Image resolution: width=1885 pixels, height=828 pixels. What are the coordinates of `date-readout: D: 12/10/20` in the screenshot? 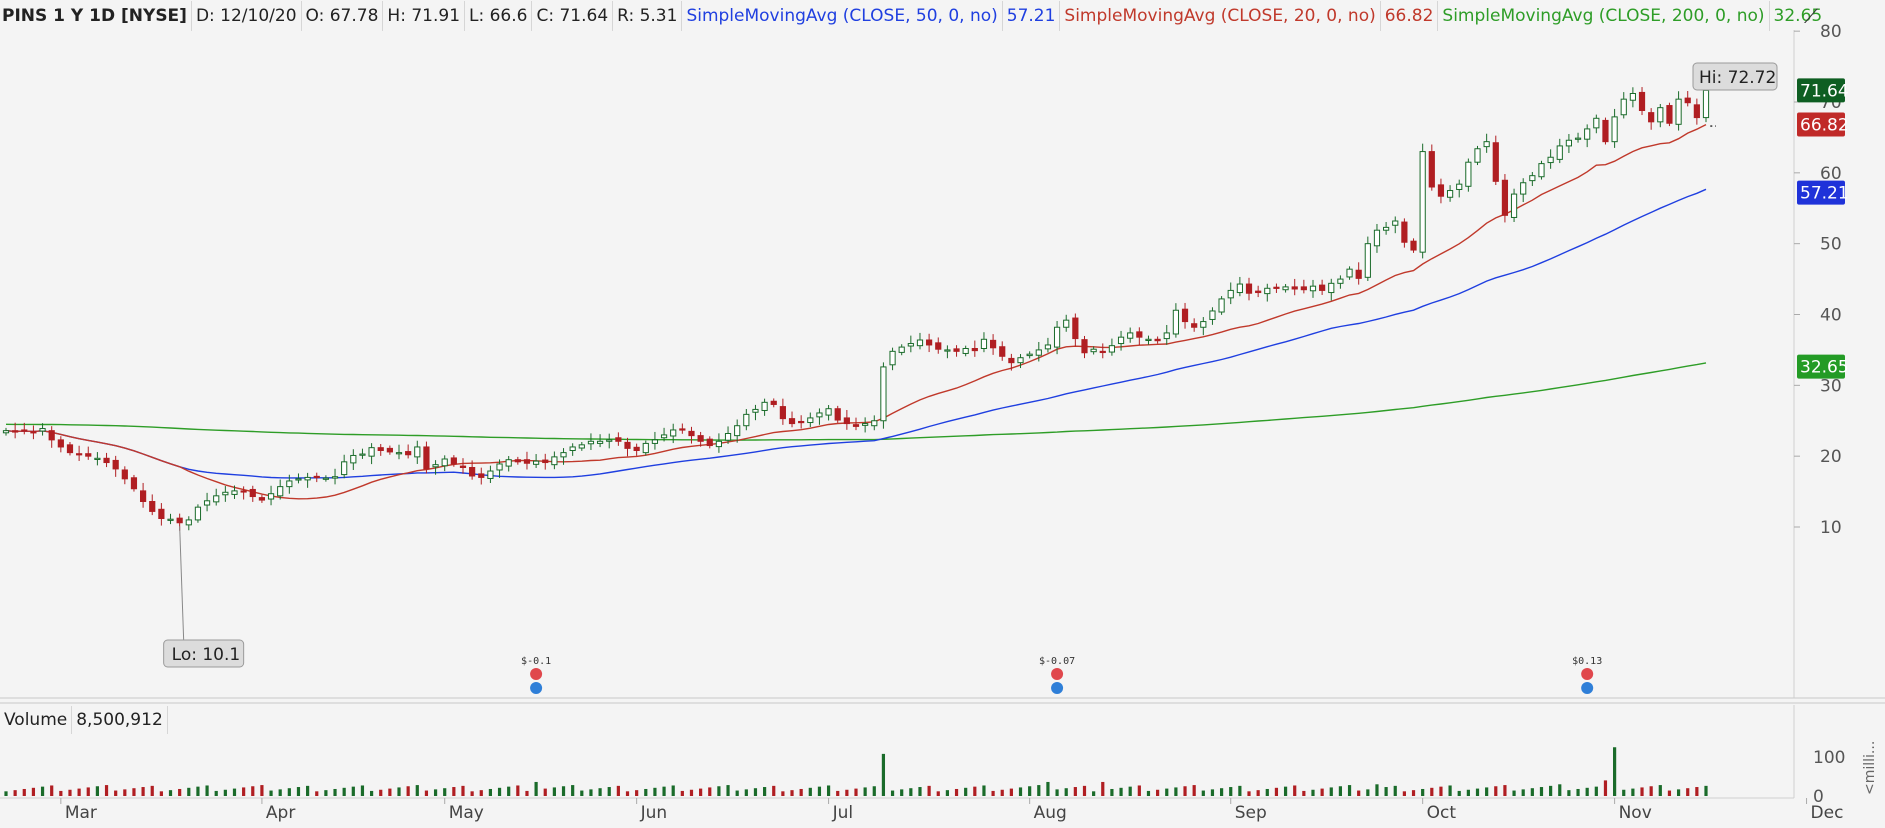 It's located at (247, 16).